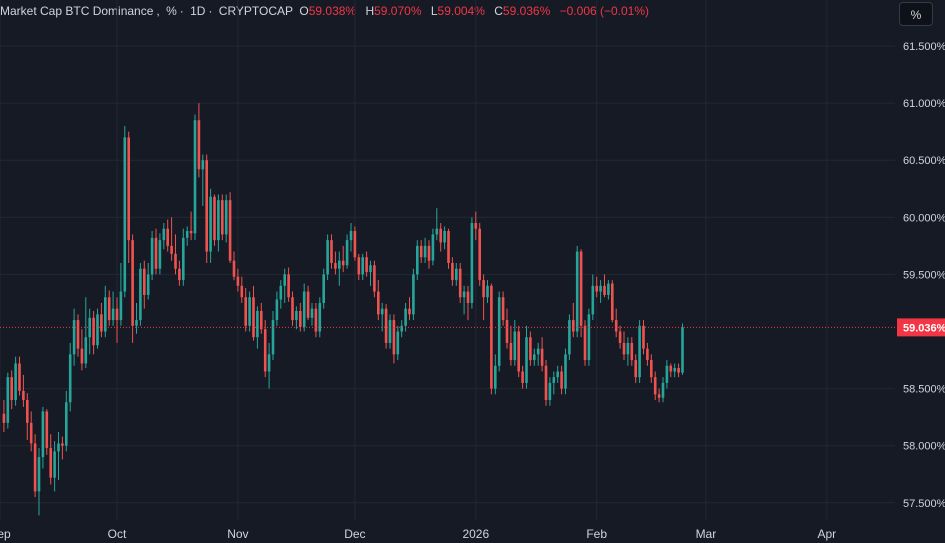 This screenshot has height=543, width=945. Describe the element at coordinates (77, 11) in the screenshot. I see `symbol-title: Market Cap BTC Dominance` at that location.